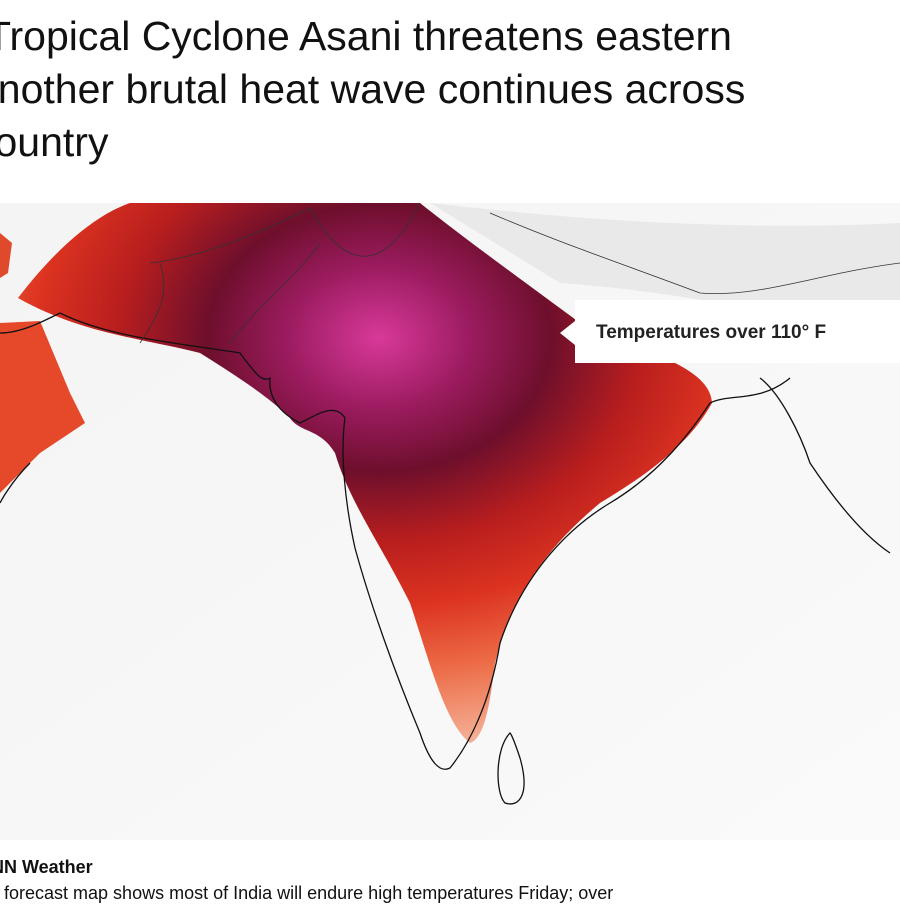 The height and width of the screenshot is (904, 900). What do you see at coordinates (711, 332) in the screenshot?
I see `callout-label: Temperatures over 110° F` at bounding box center [711, 332].